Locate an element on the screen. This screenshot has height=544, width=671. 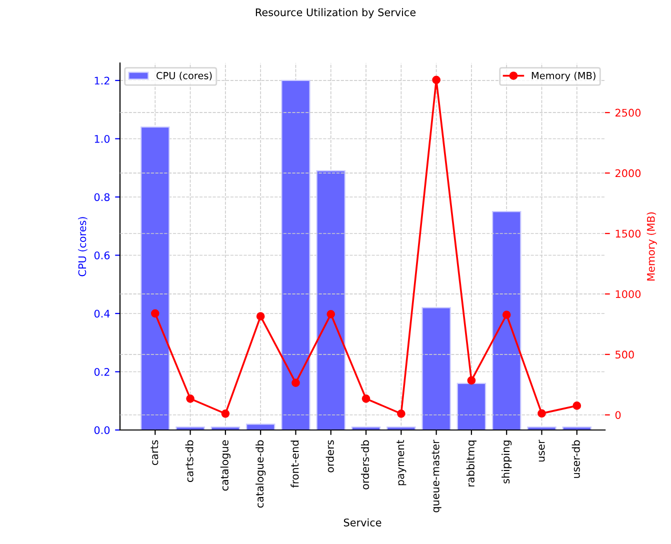
x-tick-label: shipping is located at coordinates (507, 462).